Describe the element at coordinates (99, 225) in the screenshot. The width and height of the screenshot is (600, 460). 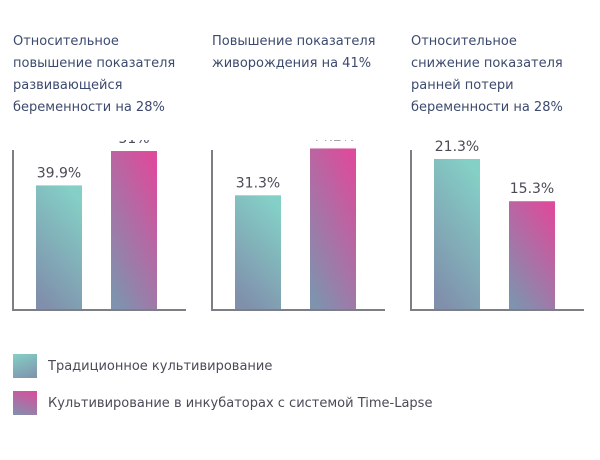
I see `chart-svg: 39.9% 51%` at that location.